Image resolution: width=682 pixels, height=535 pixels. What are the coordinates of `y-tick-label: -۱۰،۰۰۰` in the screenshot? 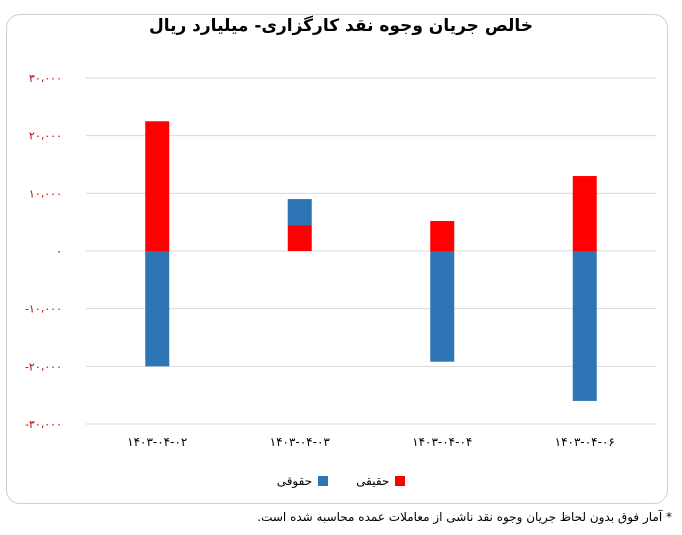 It's located at (43, 309).